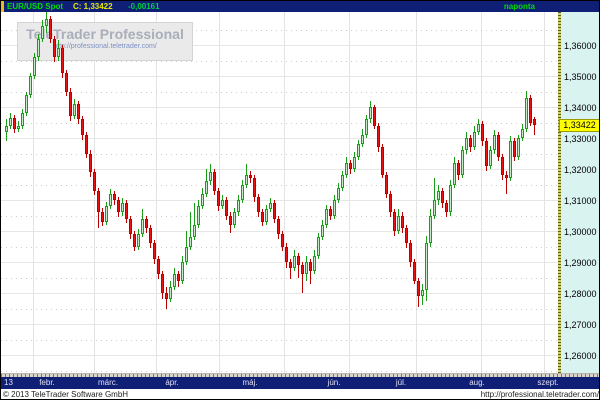 Image resolution: width=600 pixels, height=400 pixels. I want to click on price-axis-label: 1,35000, so click(580, 77).